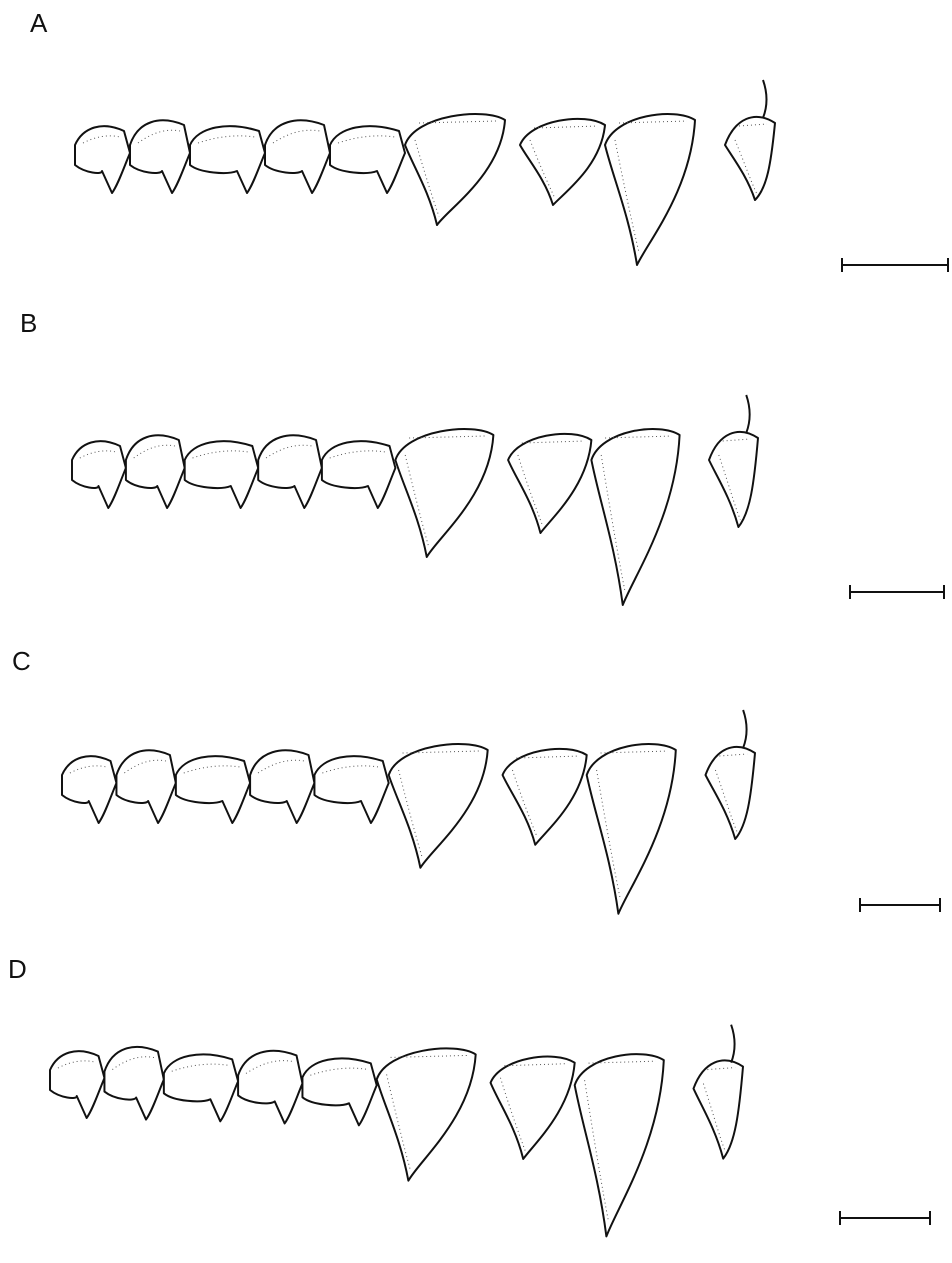  I want to click on panel-label: A, so click(39, 23).